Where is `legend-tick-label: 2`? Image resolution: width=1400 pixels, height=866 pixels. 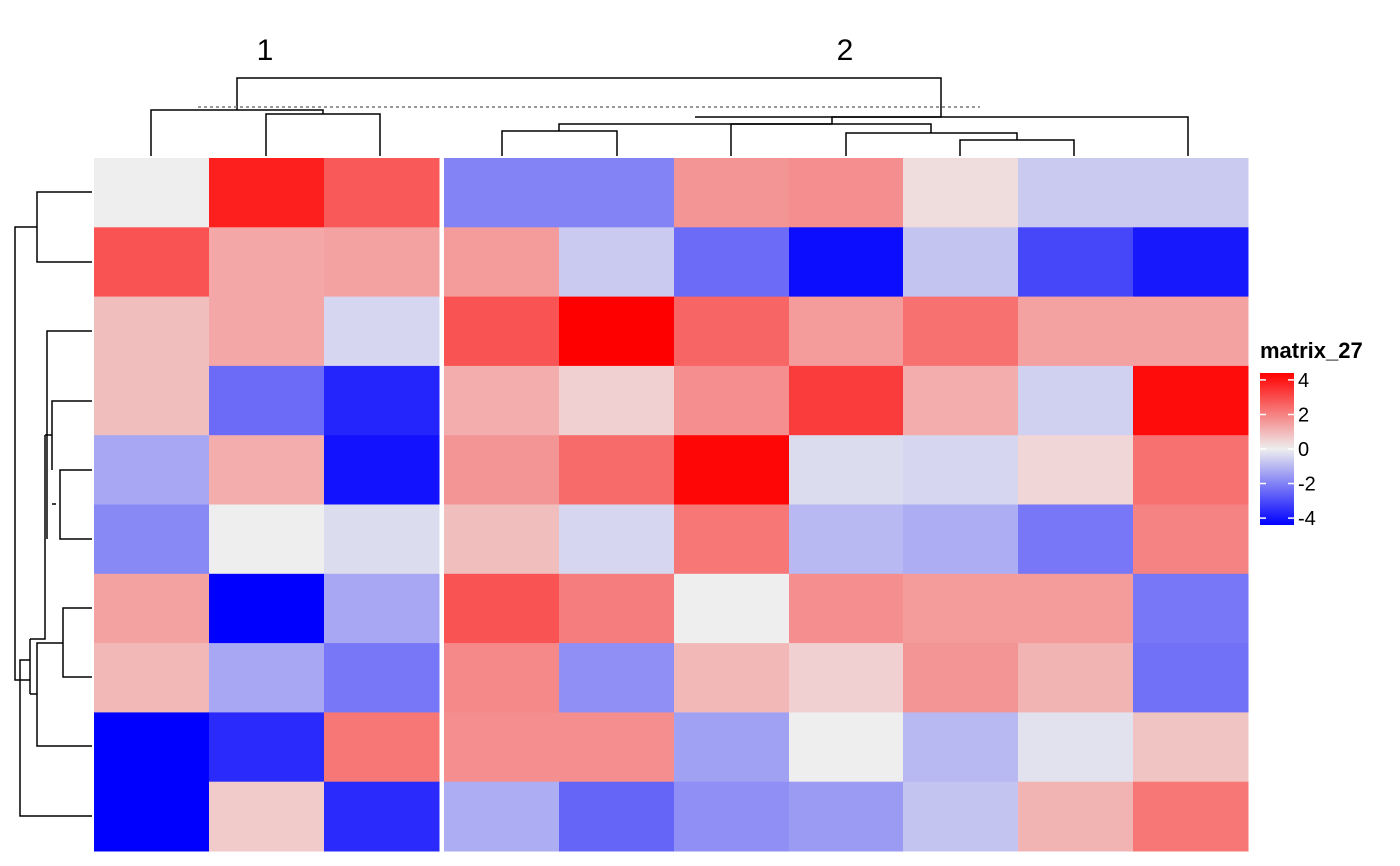 legend-tick-label: 2 is located at coordinates (1303, 416).